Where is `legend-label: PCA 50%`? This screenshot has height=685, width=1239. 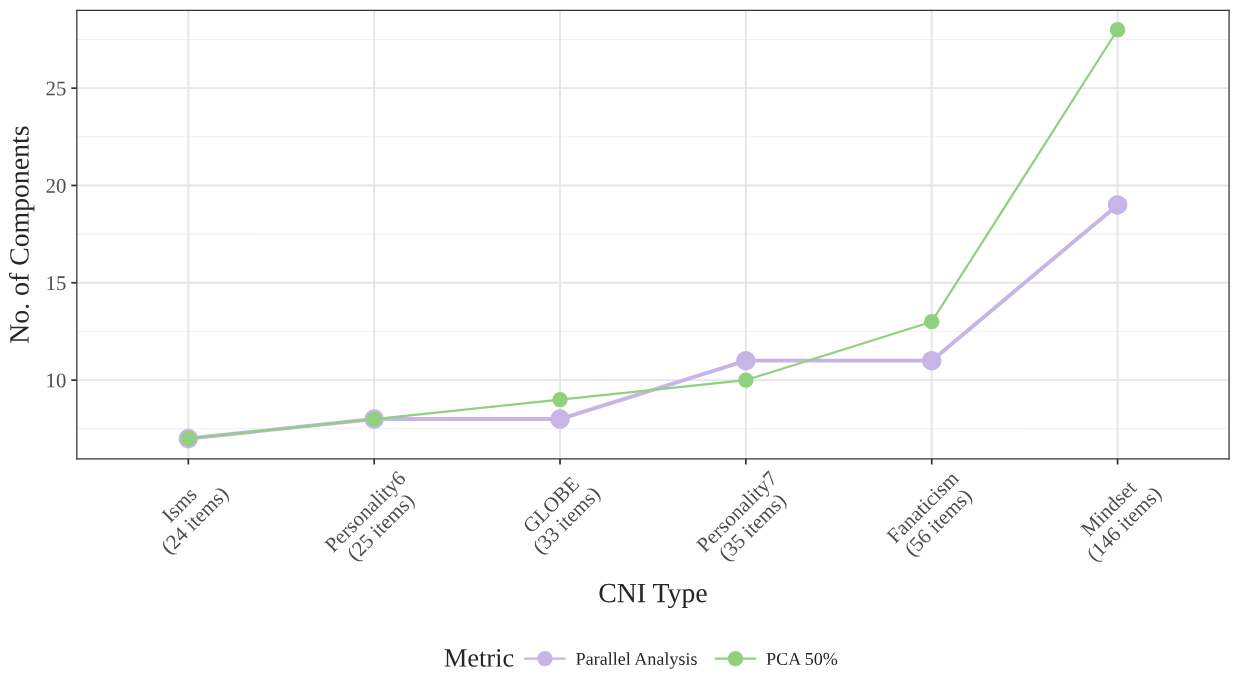
legend-label: PCA 50% is located at coordinates (802, 659).